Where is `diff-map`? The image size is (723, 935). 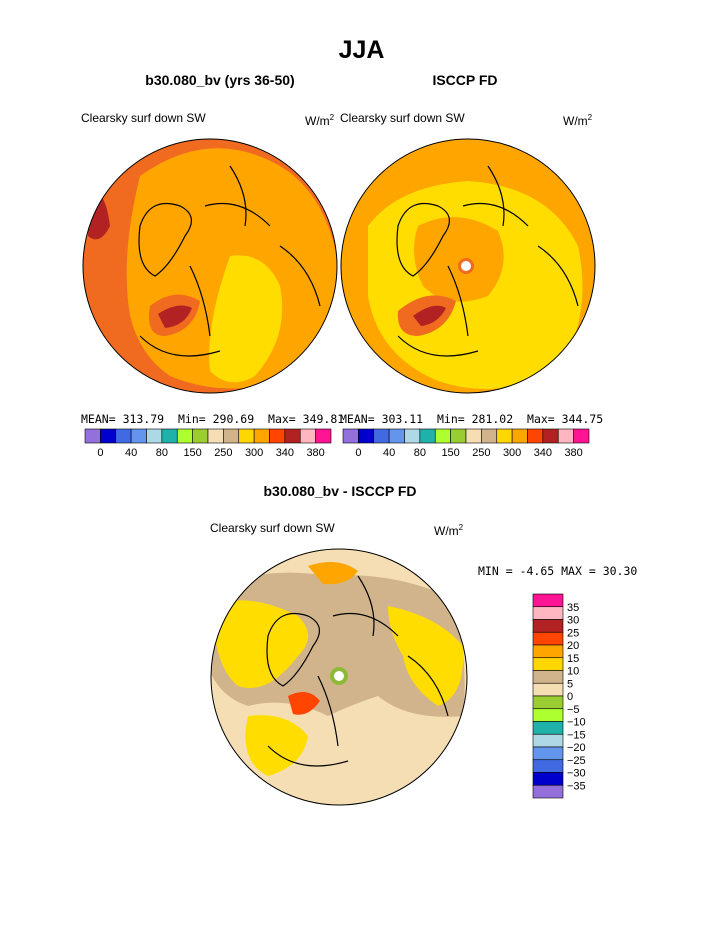 diff-map is located at coordinates (339, 677).